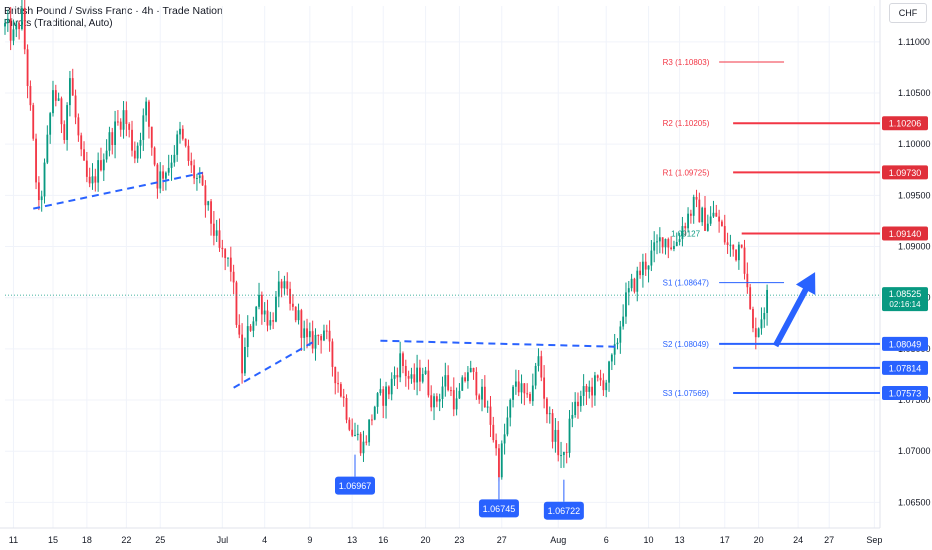  What do you see at coordinates (685, 234) in the screenshot?
I see `pivot-label-p: 1.09127` at bounding box center [685, 234].